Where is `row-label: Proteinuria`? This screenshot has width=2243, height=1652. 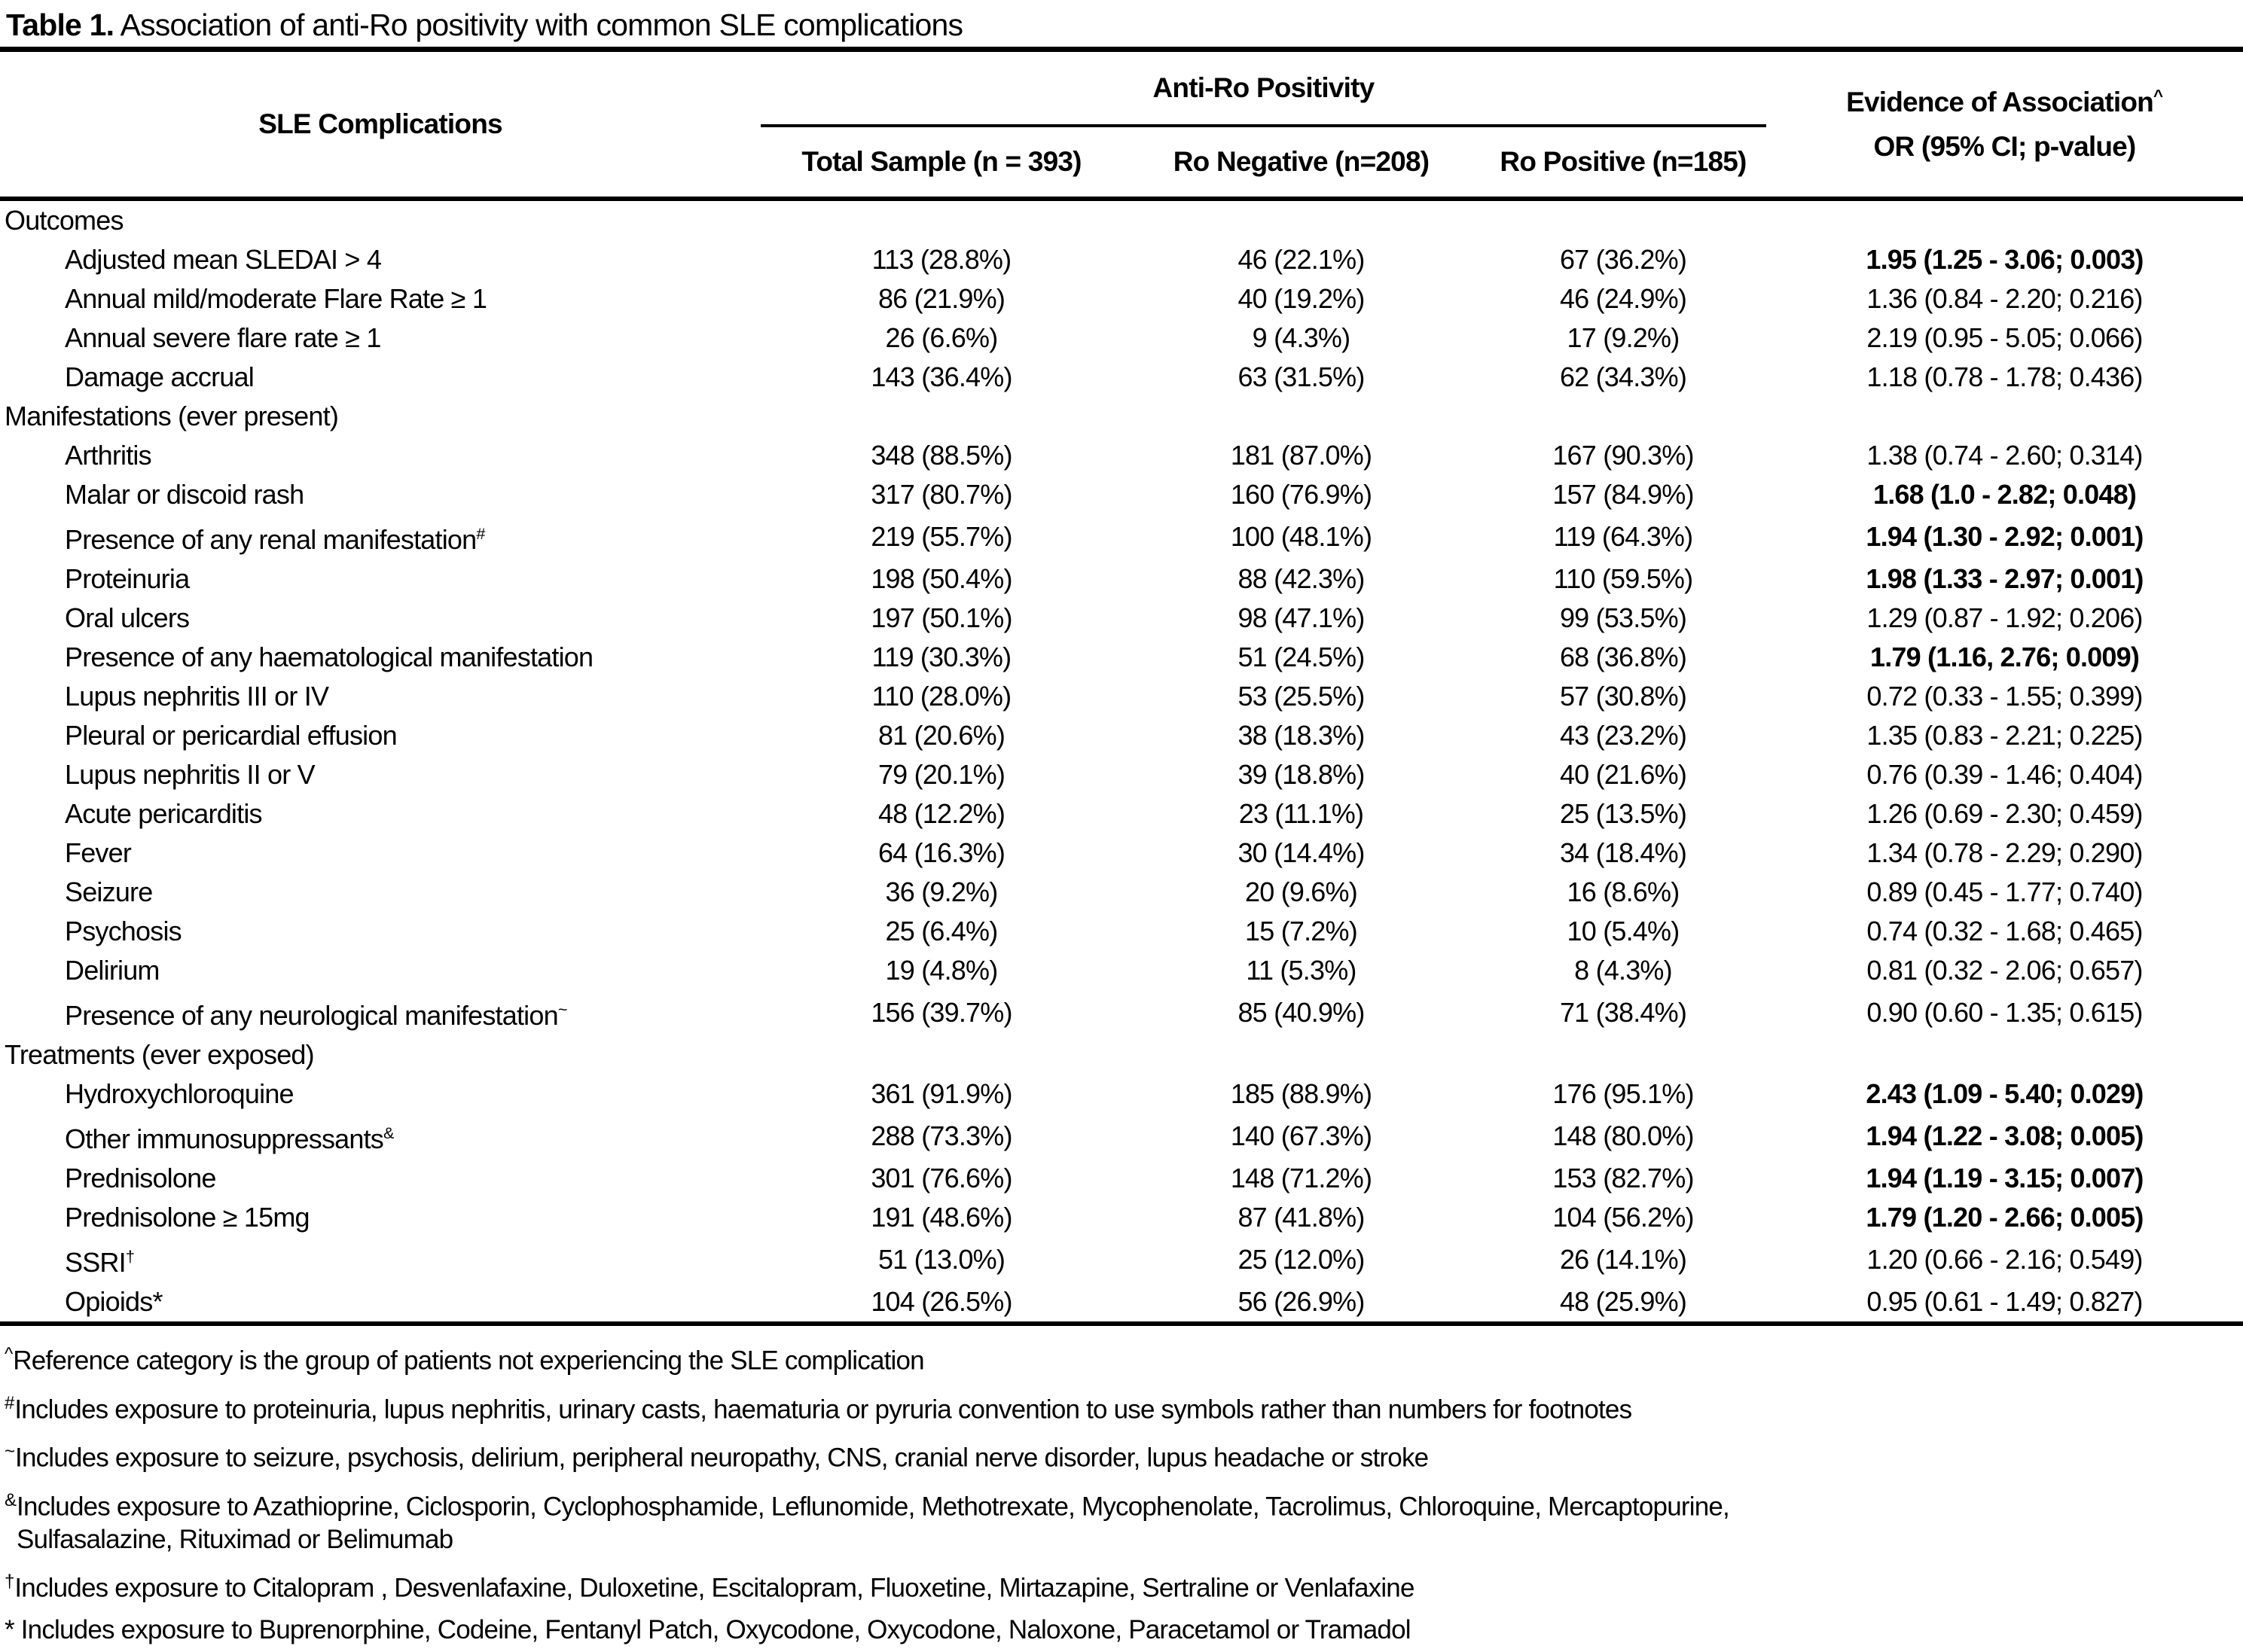
row-label: Proteinuria is located at coordinates (128, 578).